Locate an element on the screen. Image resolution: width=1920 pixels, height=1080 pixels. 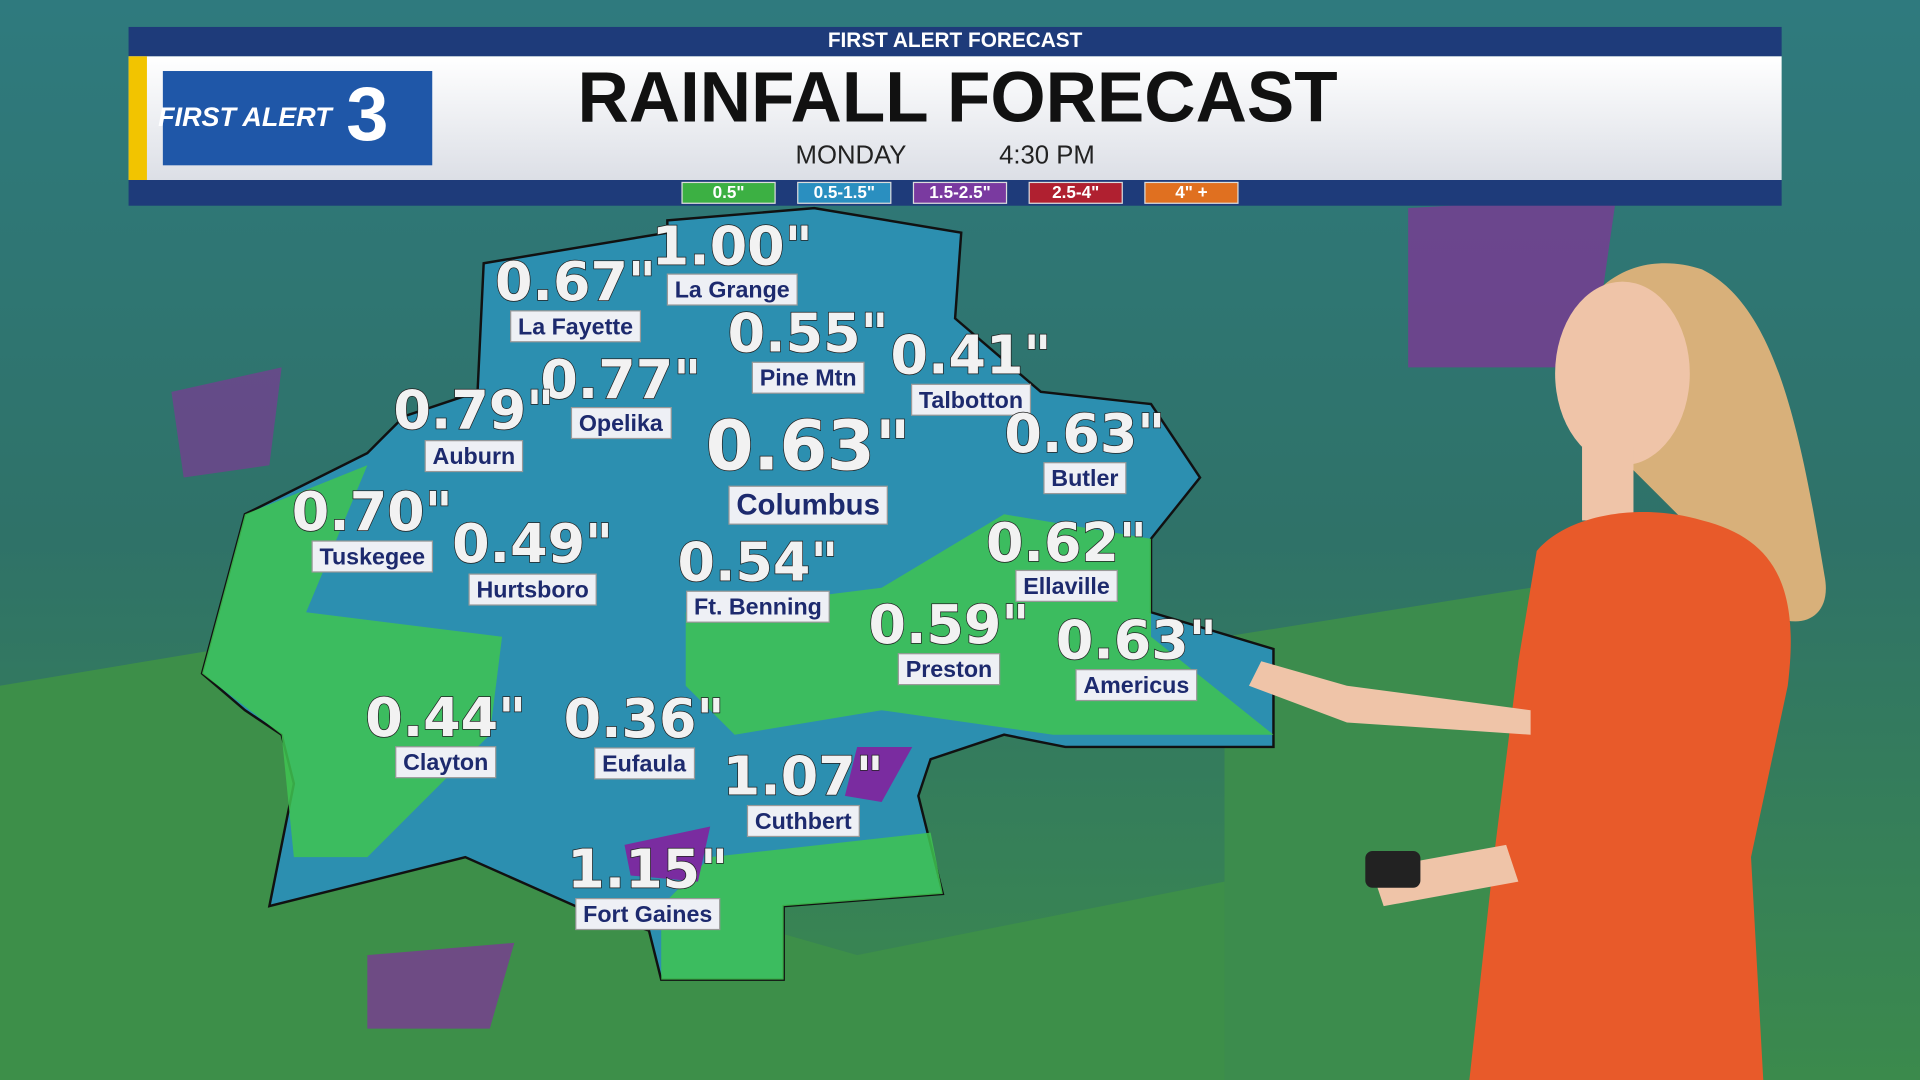
day: MONDAY is located at coordinates (851, 156).